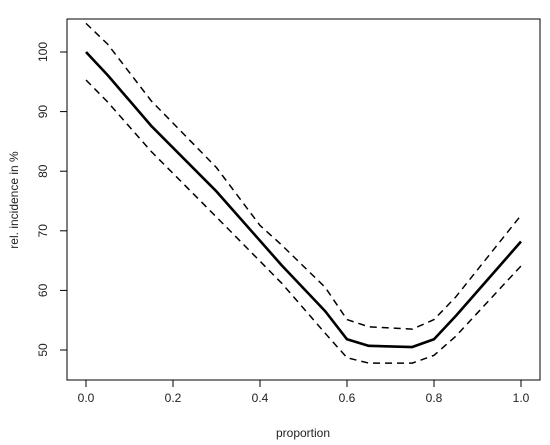 This screenshot has width=550, height=445. I want to click on x-tick-label: 0.0, so click(86, 398).